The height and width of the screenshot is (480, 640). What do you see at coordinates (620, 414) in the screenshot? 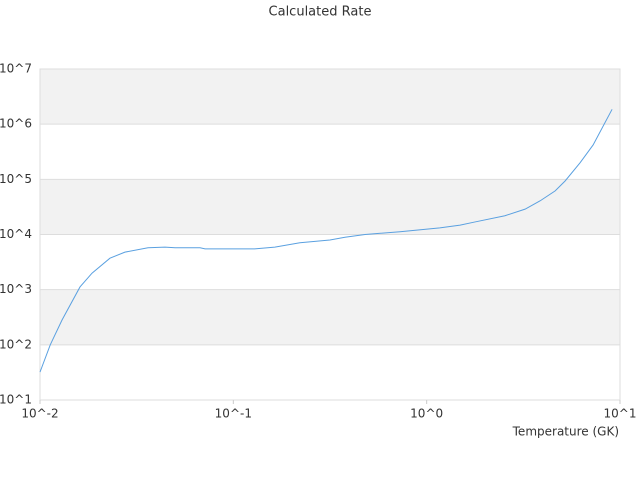
I see `x-tick-label: 10^1` at bounding box center [620, 414].